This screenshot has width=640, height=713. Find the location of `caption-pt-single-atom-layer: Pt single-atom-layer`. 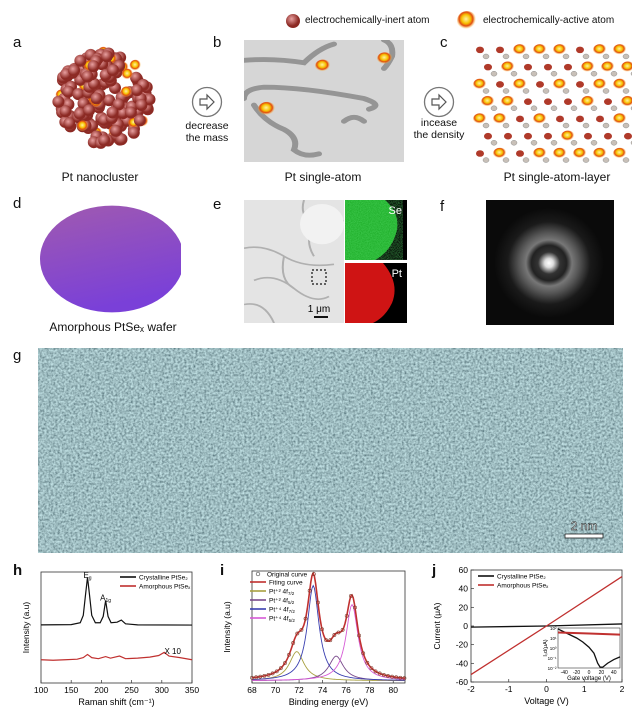

caption-pt-single-atom-layer: Pt single-atom-layer is located at coordinates (557, 177).